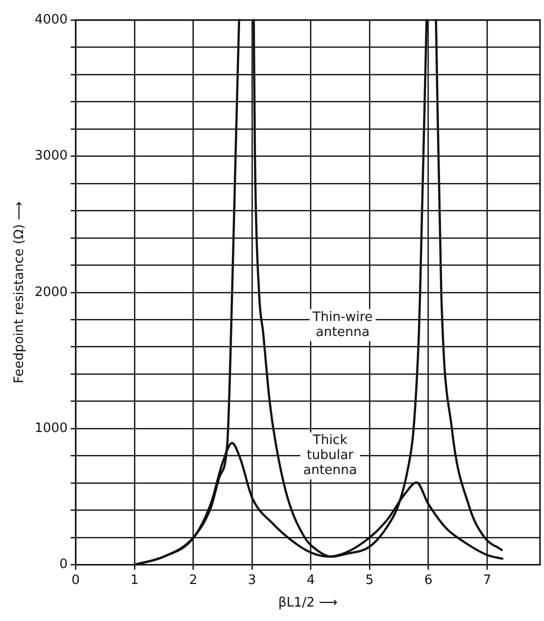  Describe the element at coordinates (134, 580) in the screenshot. I see `x-tick-label: 1` at that location.